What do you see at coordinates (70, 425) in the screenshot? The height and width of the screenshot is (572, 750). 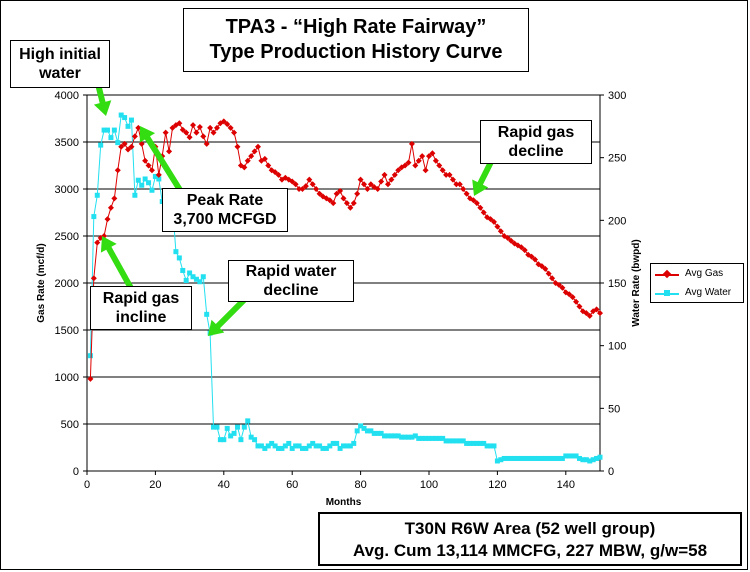 I see `y-tick-label: 500` at bounding box center [70, 425].